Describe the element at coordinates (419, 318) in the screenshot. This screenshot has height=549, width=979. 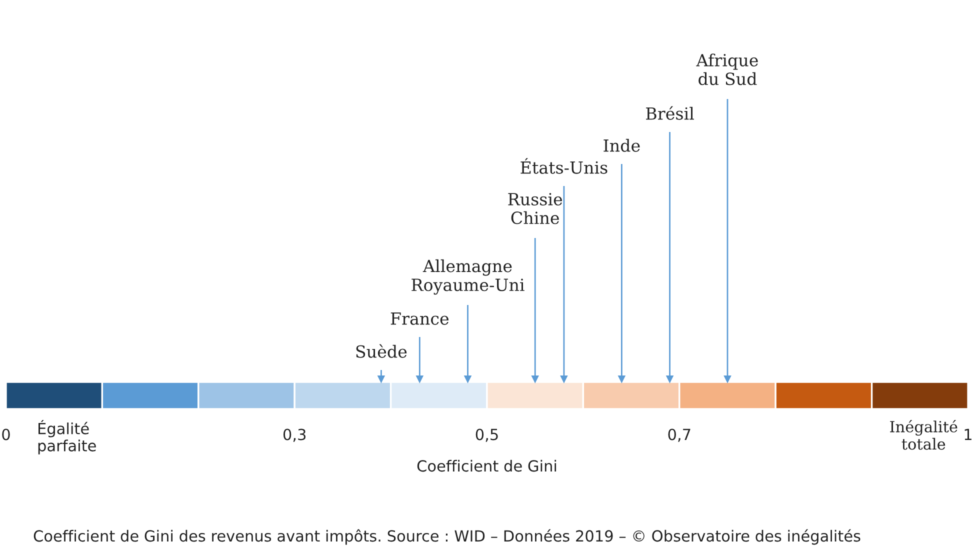
I see `ref-line-label: France` at that location.